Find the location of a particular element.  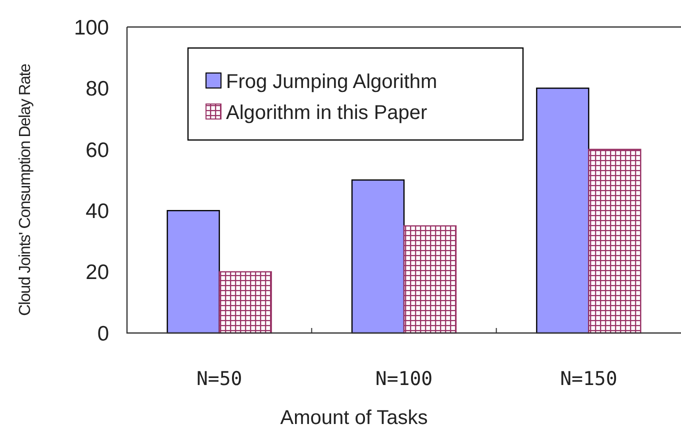

x-tick-label: N=150 is located at coordinates (589, 379).